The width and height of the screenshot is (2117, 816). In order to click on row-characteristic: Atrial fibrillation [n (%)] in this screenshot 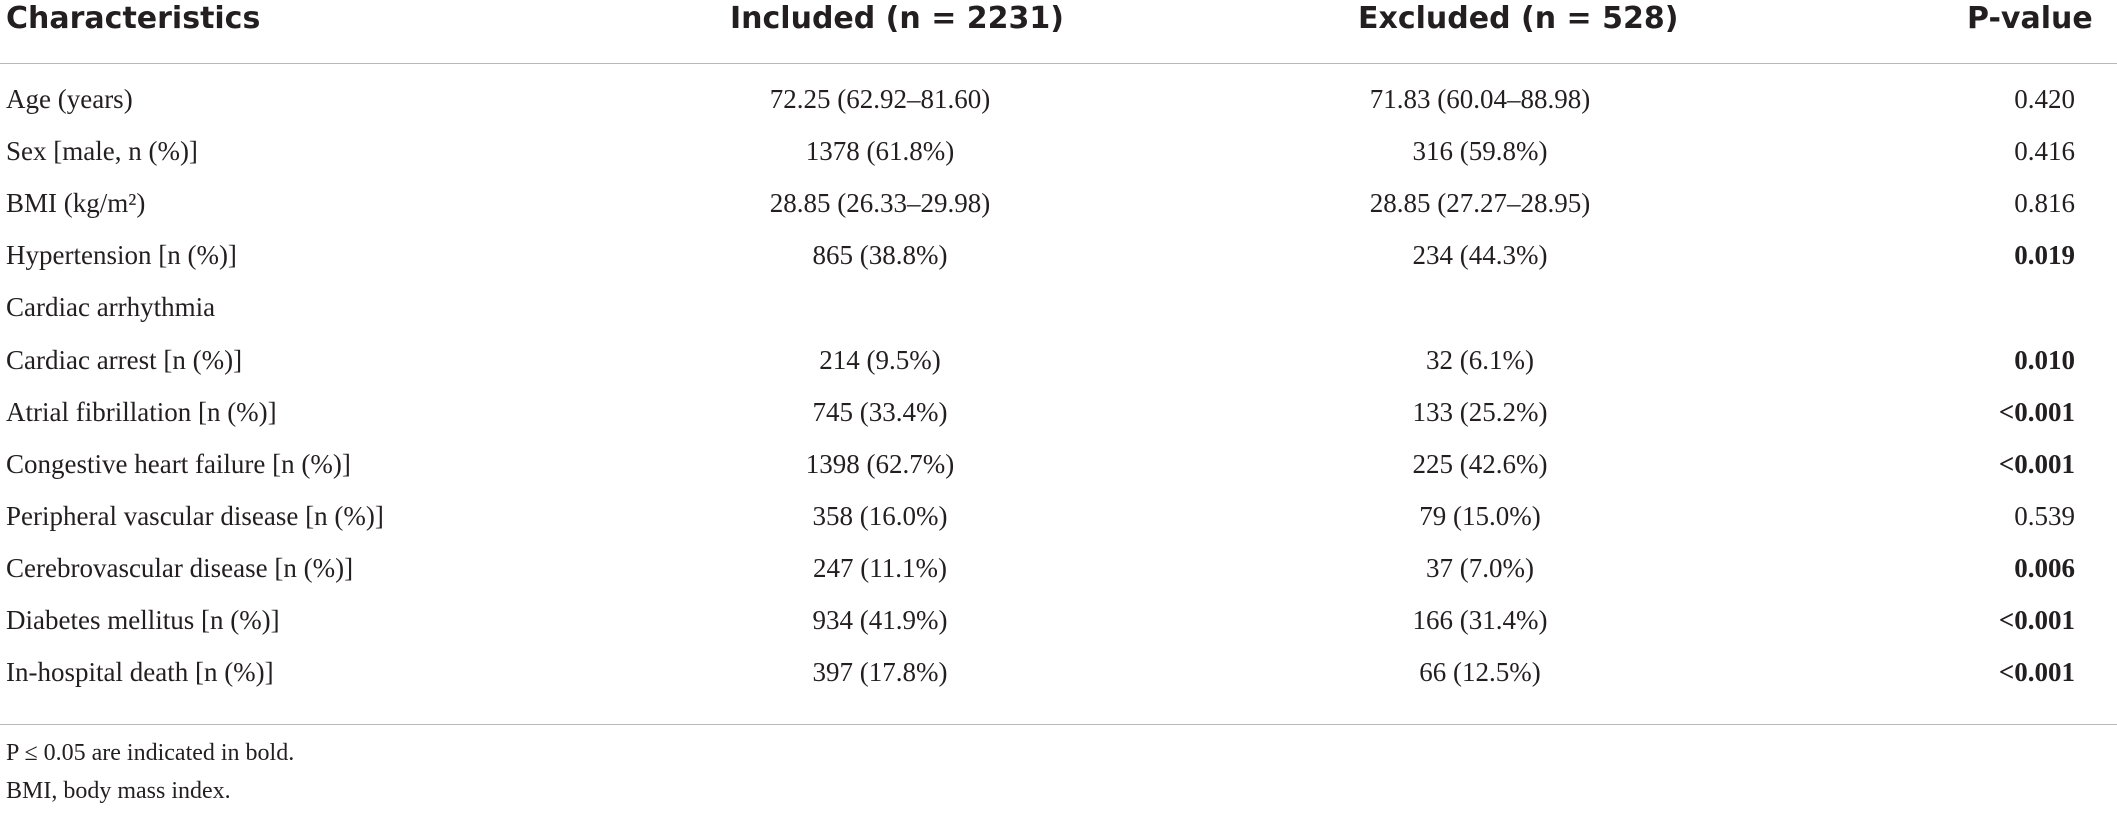, I will do `click(141, 411)`.